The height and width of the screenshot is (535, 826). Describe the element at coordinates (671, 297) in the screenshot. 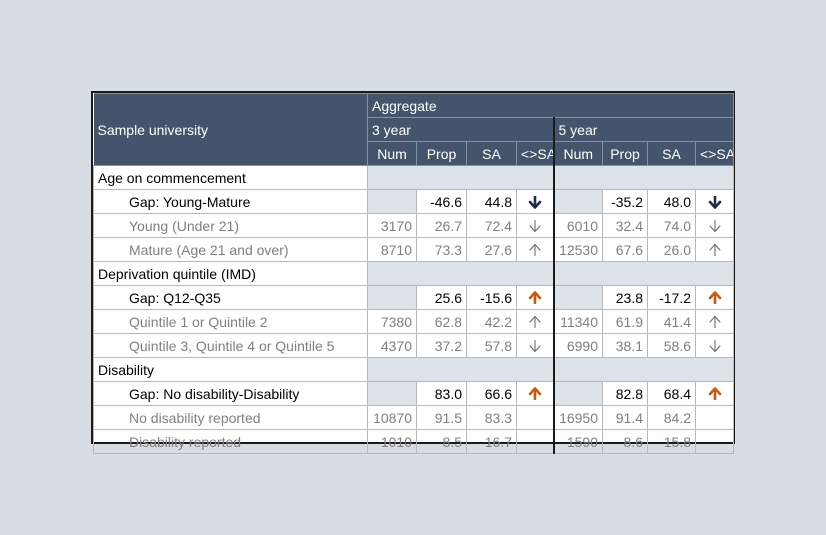

I see `sa-cell: -17.2` at that location.